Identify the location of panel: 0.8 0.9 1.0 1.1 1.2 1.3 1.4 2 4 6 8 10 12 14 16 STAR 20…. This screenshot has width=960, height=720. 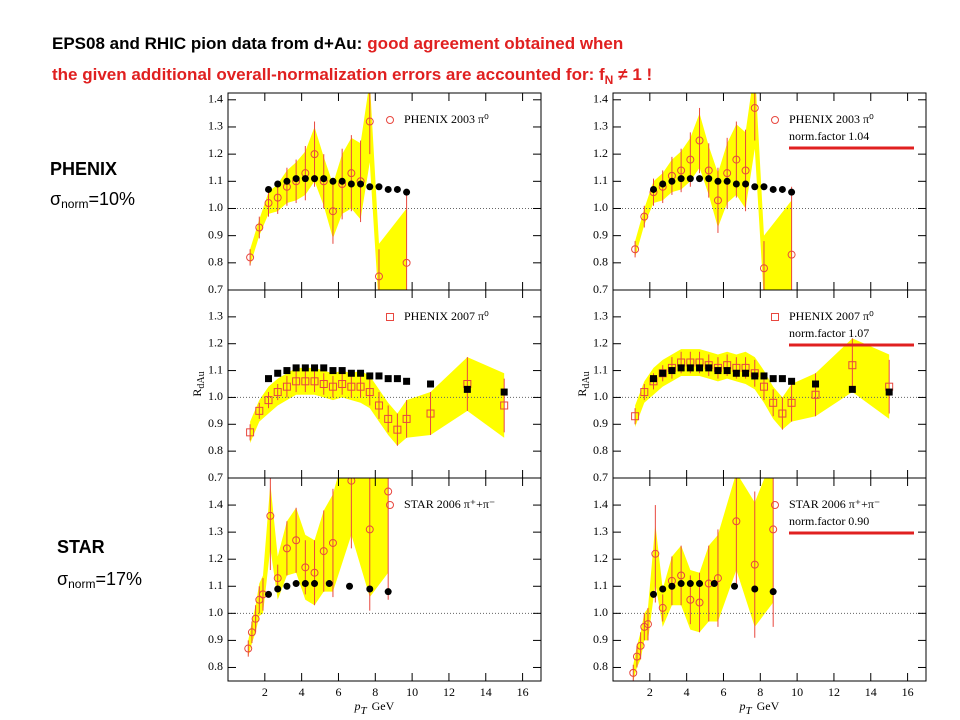
(375, 597).